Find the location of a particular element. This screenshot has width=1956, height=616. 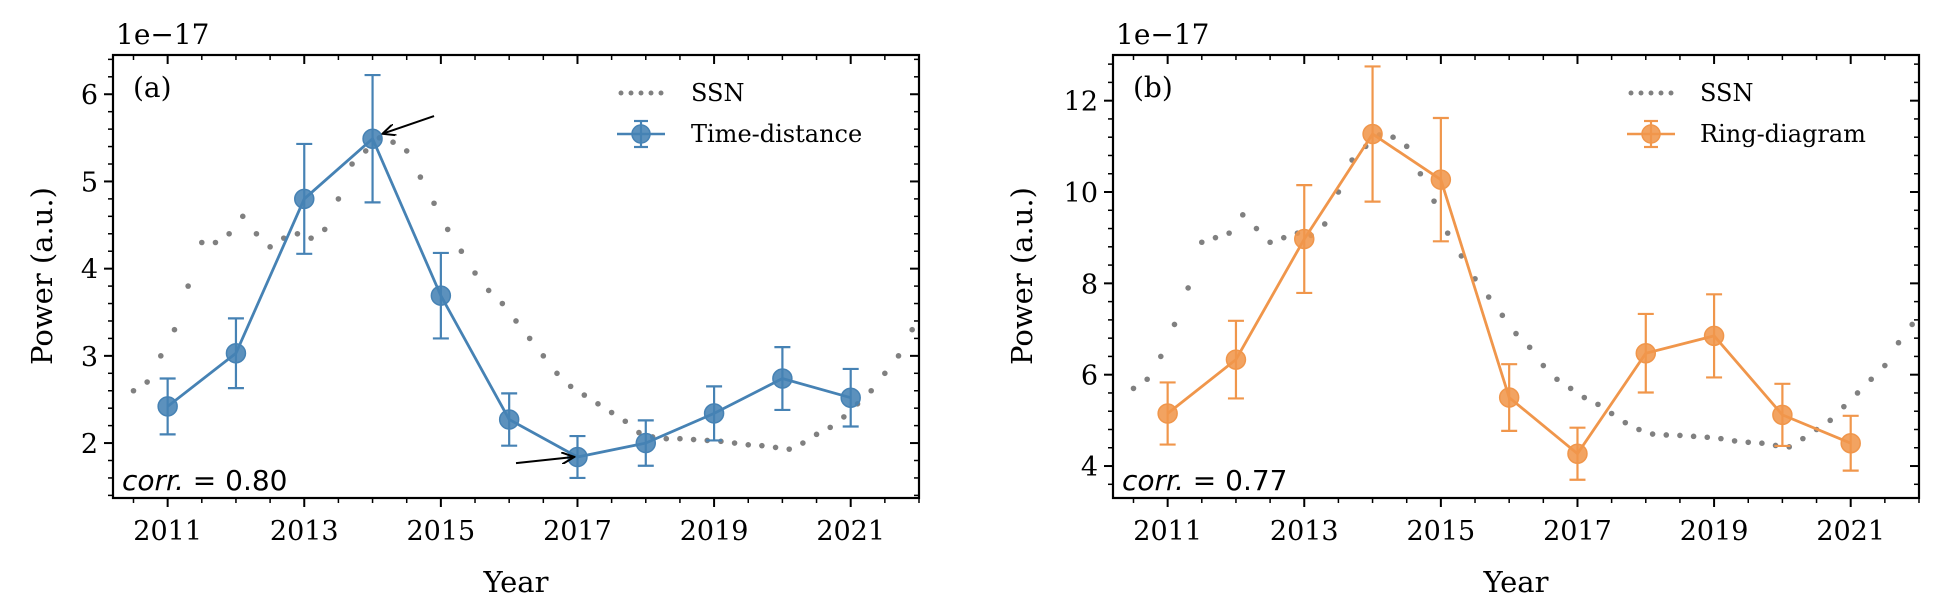

panel-a-ylabel: Power (a.u.) is located at coordinates (42, 276).